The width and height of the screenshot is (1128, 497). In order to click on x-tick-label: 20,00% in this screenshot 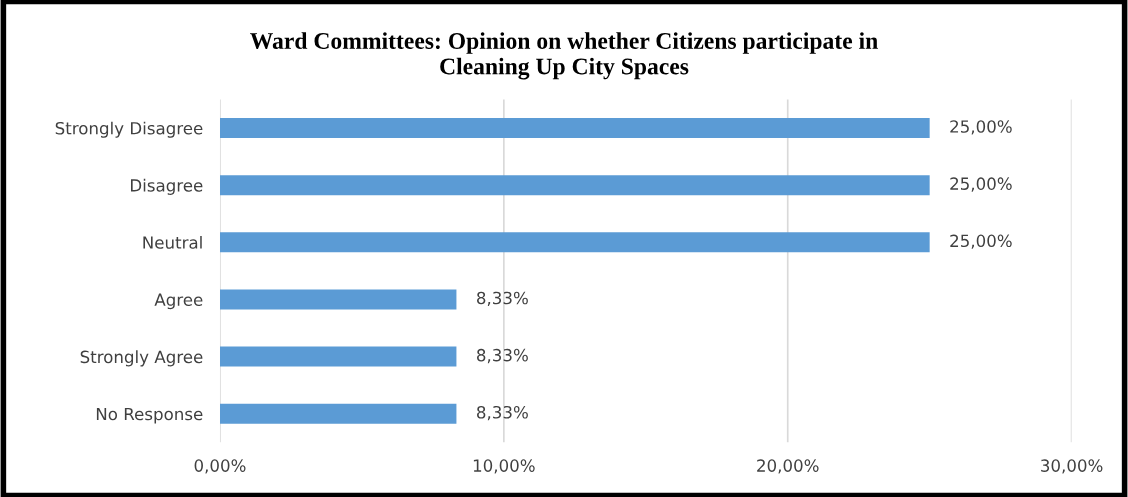, I will do `click(788, 466)`.